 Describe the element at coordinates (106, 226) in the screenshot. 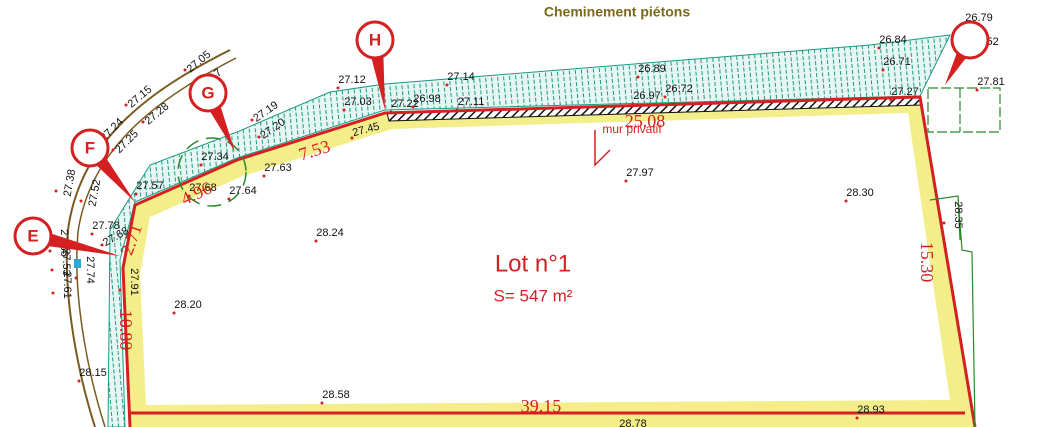

I see `elevation: 27.78` at that location.